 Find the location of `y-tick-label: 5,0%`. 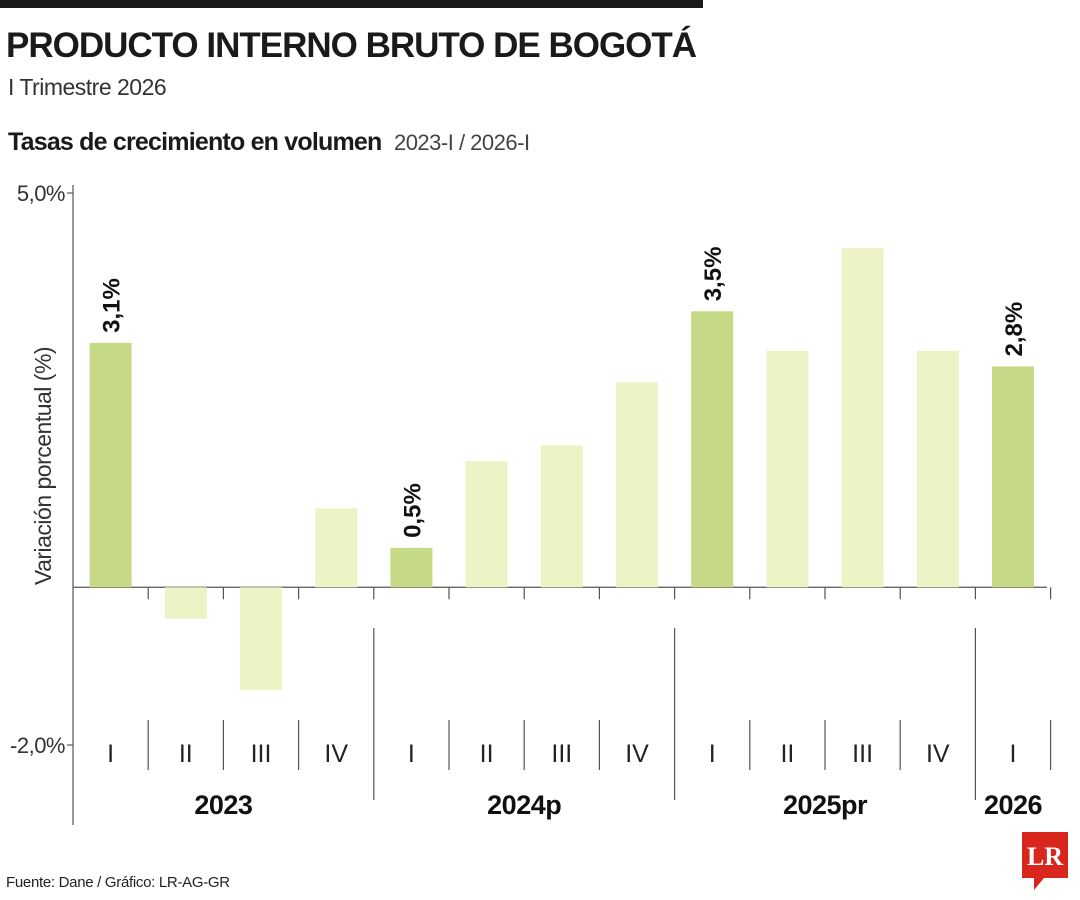

y-tick-label: 5,0% is located at coordinates (41, 193).